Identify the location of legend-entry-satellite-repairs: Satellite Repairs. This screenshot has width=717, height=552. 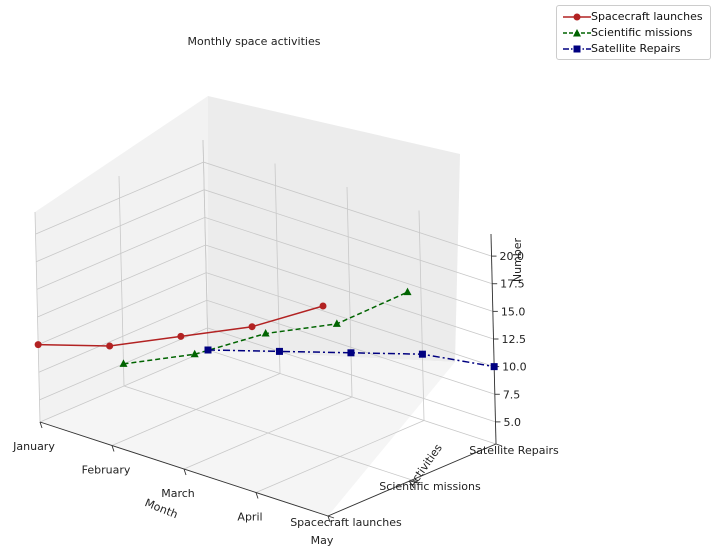
(633, 49).